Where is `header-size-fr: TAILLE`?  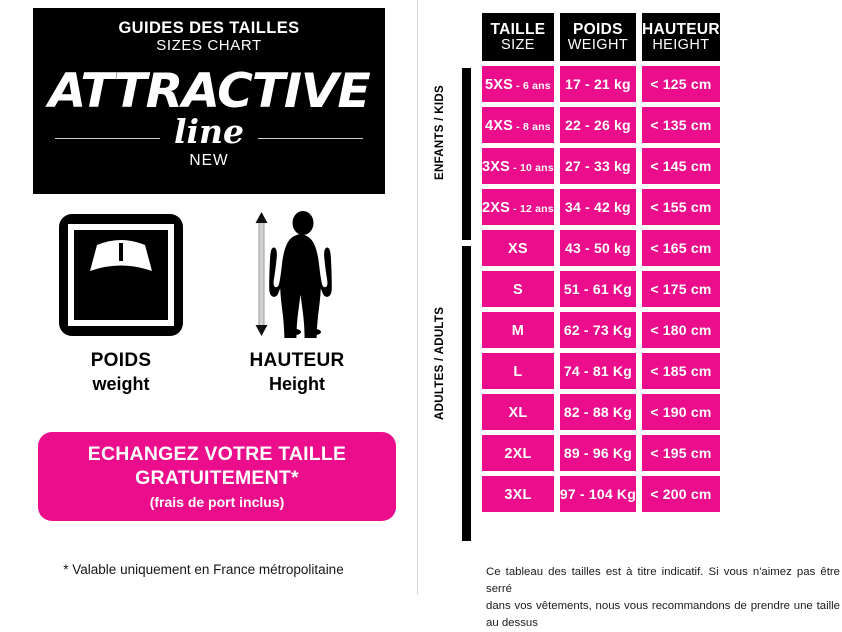 header-size-fr: TAILLE is located at coordinates (518, 29).